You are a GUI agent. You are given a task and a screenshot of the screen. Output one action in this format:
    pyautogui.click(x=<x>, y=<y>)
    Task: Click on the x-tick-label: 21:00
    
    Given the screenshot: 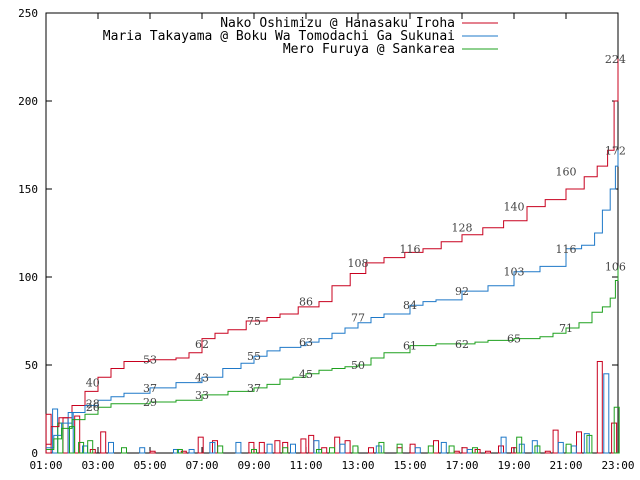 What is the action you would take?
    pyautogui.click(x=565, y=465)
    